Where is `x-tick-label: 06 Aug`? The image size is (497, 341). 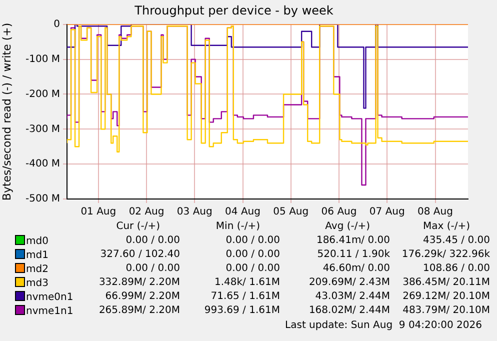 x-tick-label: 06 Aug is located at coordinates (339, 212).